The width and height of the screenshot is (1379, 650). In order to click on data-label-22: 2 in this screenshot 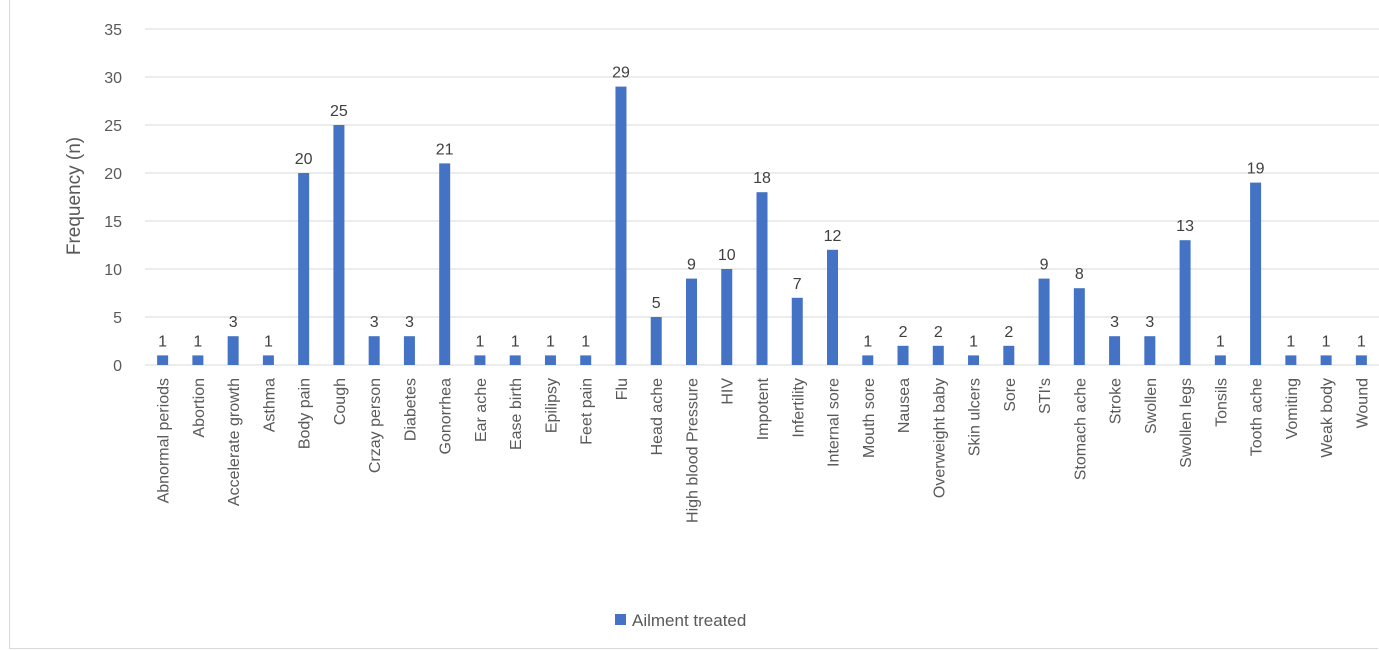, I will do `click(938, 332)`.